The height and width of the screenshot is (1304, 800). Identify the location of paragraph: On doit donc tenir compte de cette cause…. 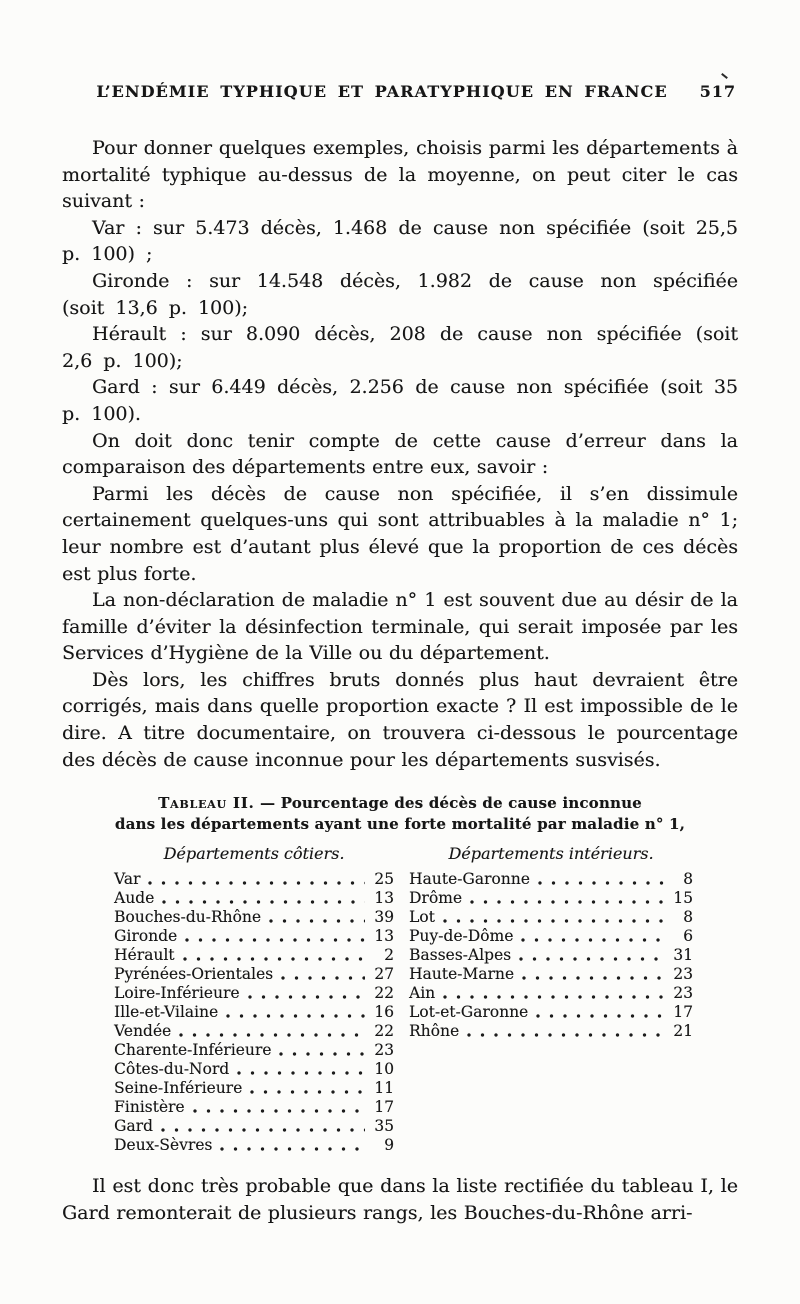
(400, 454).